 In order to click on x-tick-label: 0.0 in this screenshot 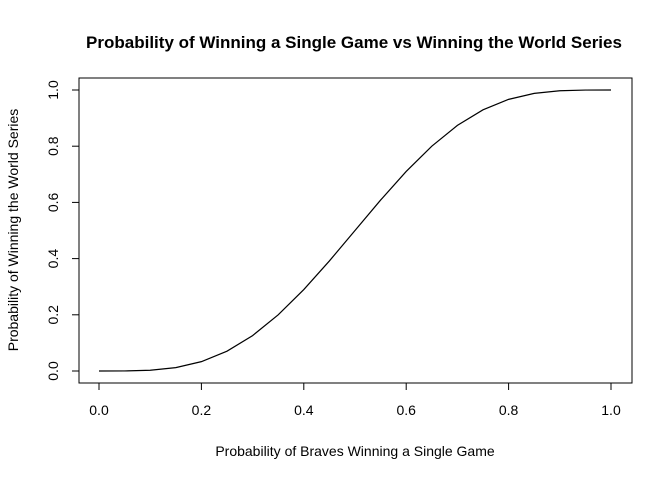, I will do `click(99, 410)`.